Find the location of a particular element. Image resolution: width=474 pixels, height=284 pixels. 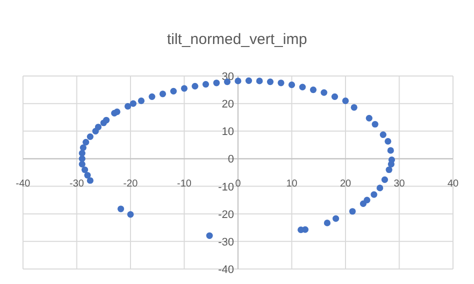

y-tick-label: 20 is located at coordinates (228, 104).